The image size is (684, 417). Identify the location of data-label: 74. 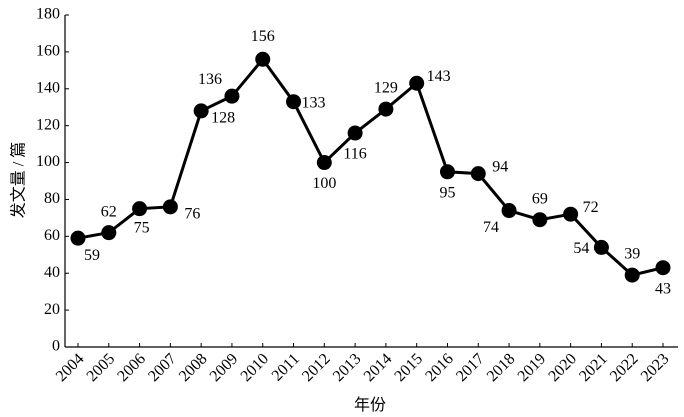
(491, 227).